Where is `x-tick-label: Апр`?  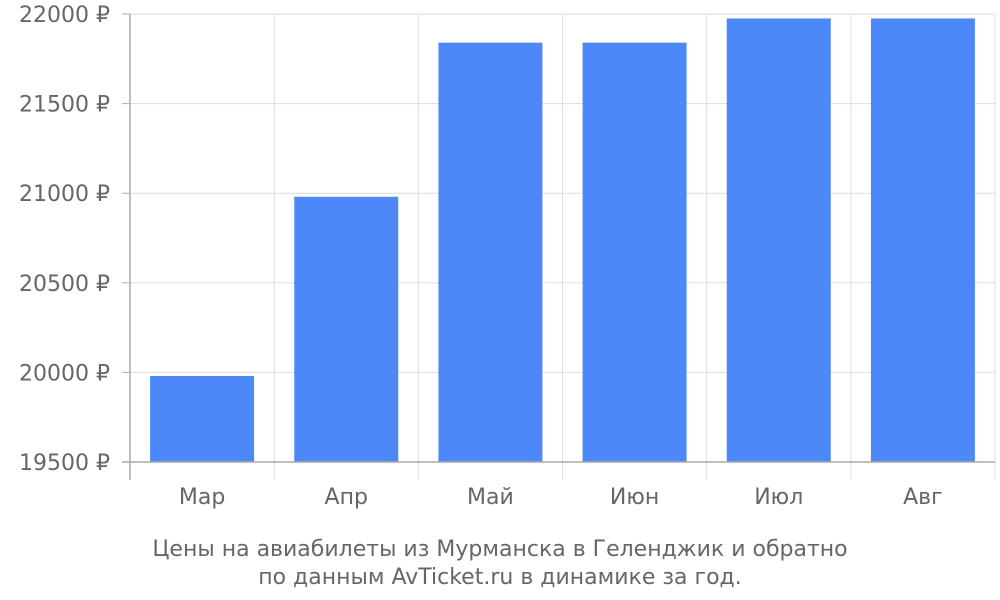 x-tick-label: Апр is located at coordinates (346, 497).